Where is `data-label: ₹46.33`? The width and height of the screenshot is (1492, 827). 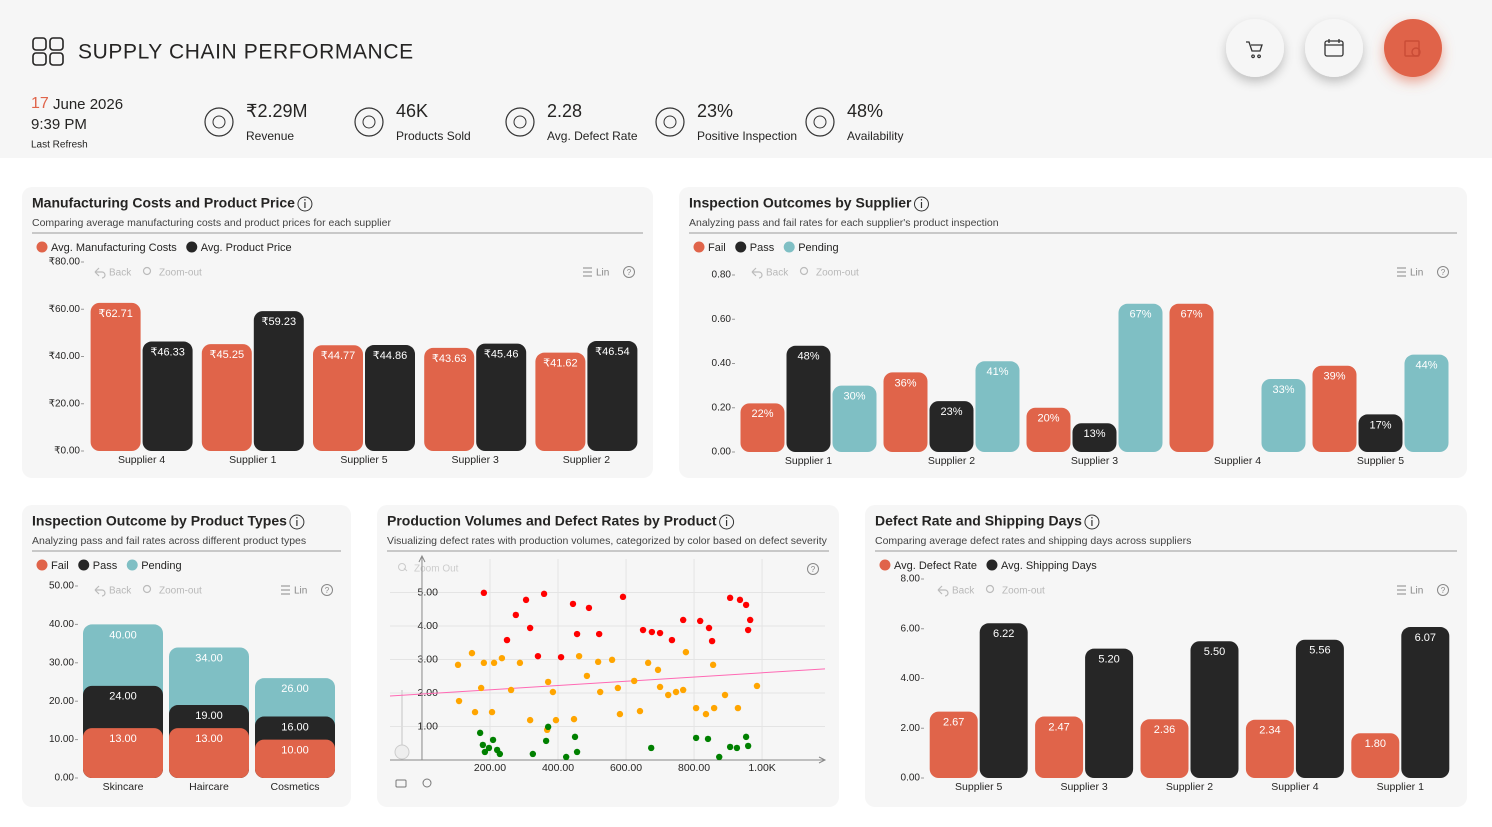
data-label: ₹46.33 is located at coordinates (167, 352).